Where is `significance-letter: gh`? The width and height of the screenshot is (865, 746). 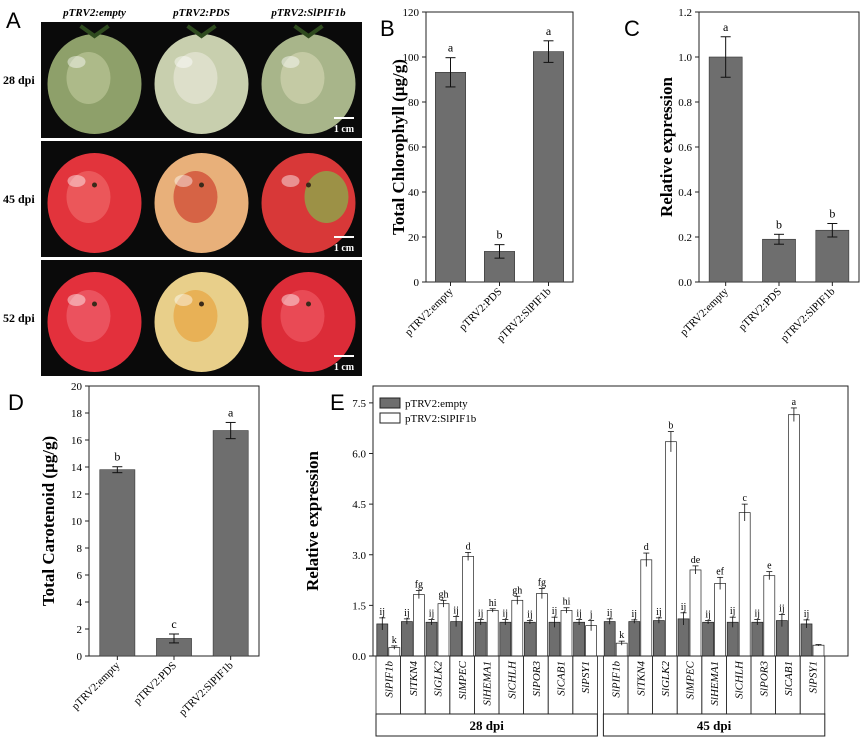 significance-letter: gh is located at coordinates (444, 594).